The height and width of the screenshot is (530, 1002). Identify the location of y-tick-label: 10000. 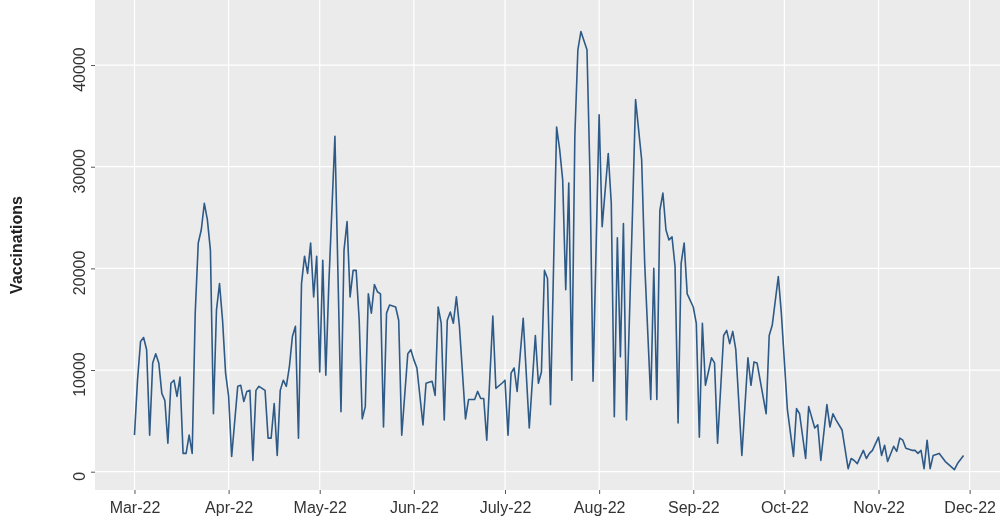
(79, 374).